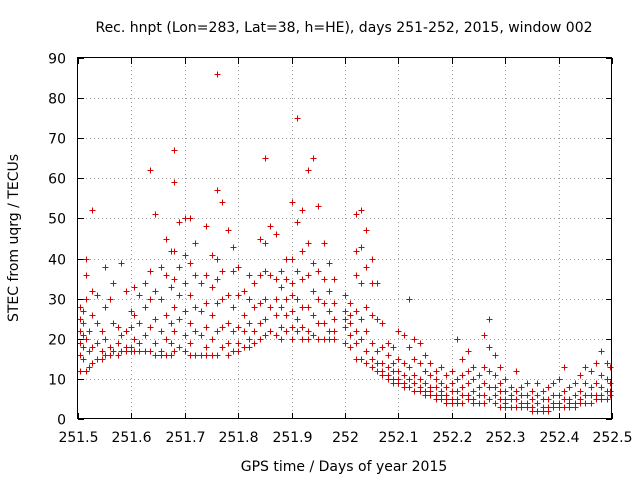 The height and width of the screenshot is (480, 640). I want to click on x-tick-label: 252.5, so click(612, 438).